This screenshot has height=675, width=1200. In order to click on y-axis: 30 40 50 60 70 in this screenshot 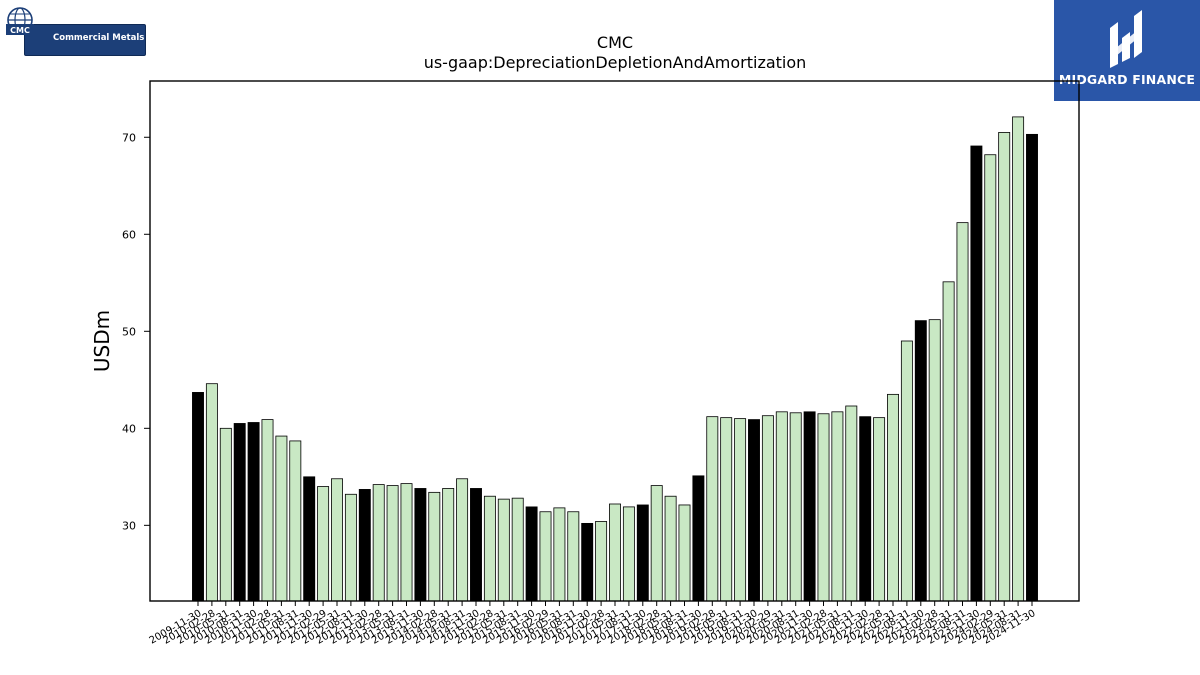, I will do `click(136, 331)`.